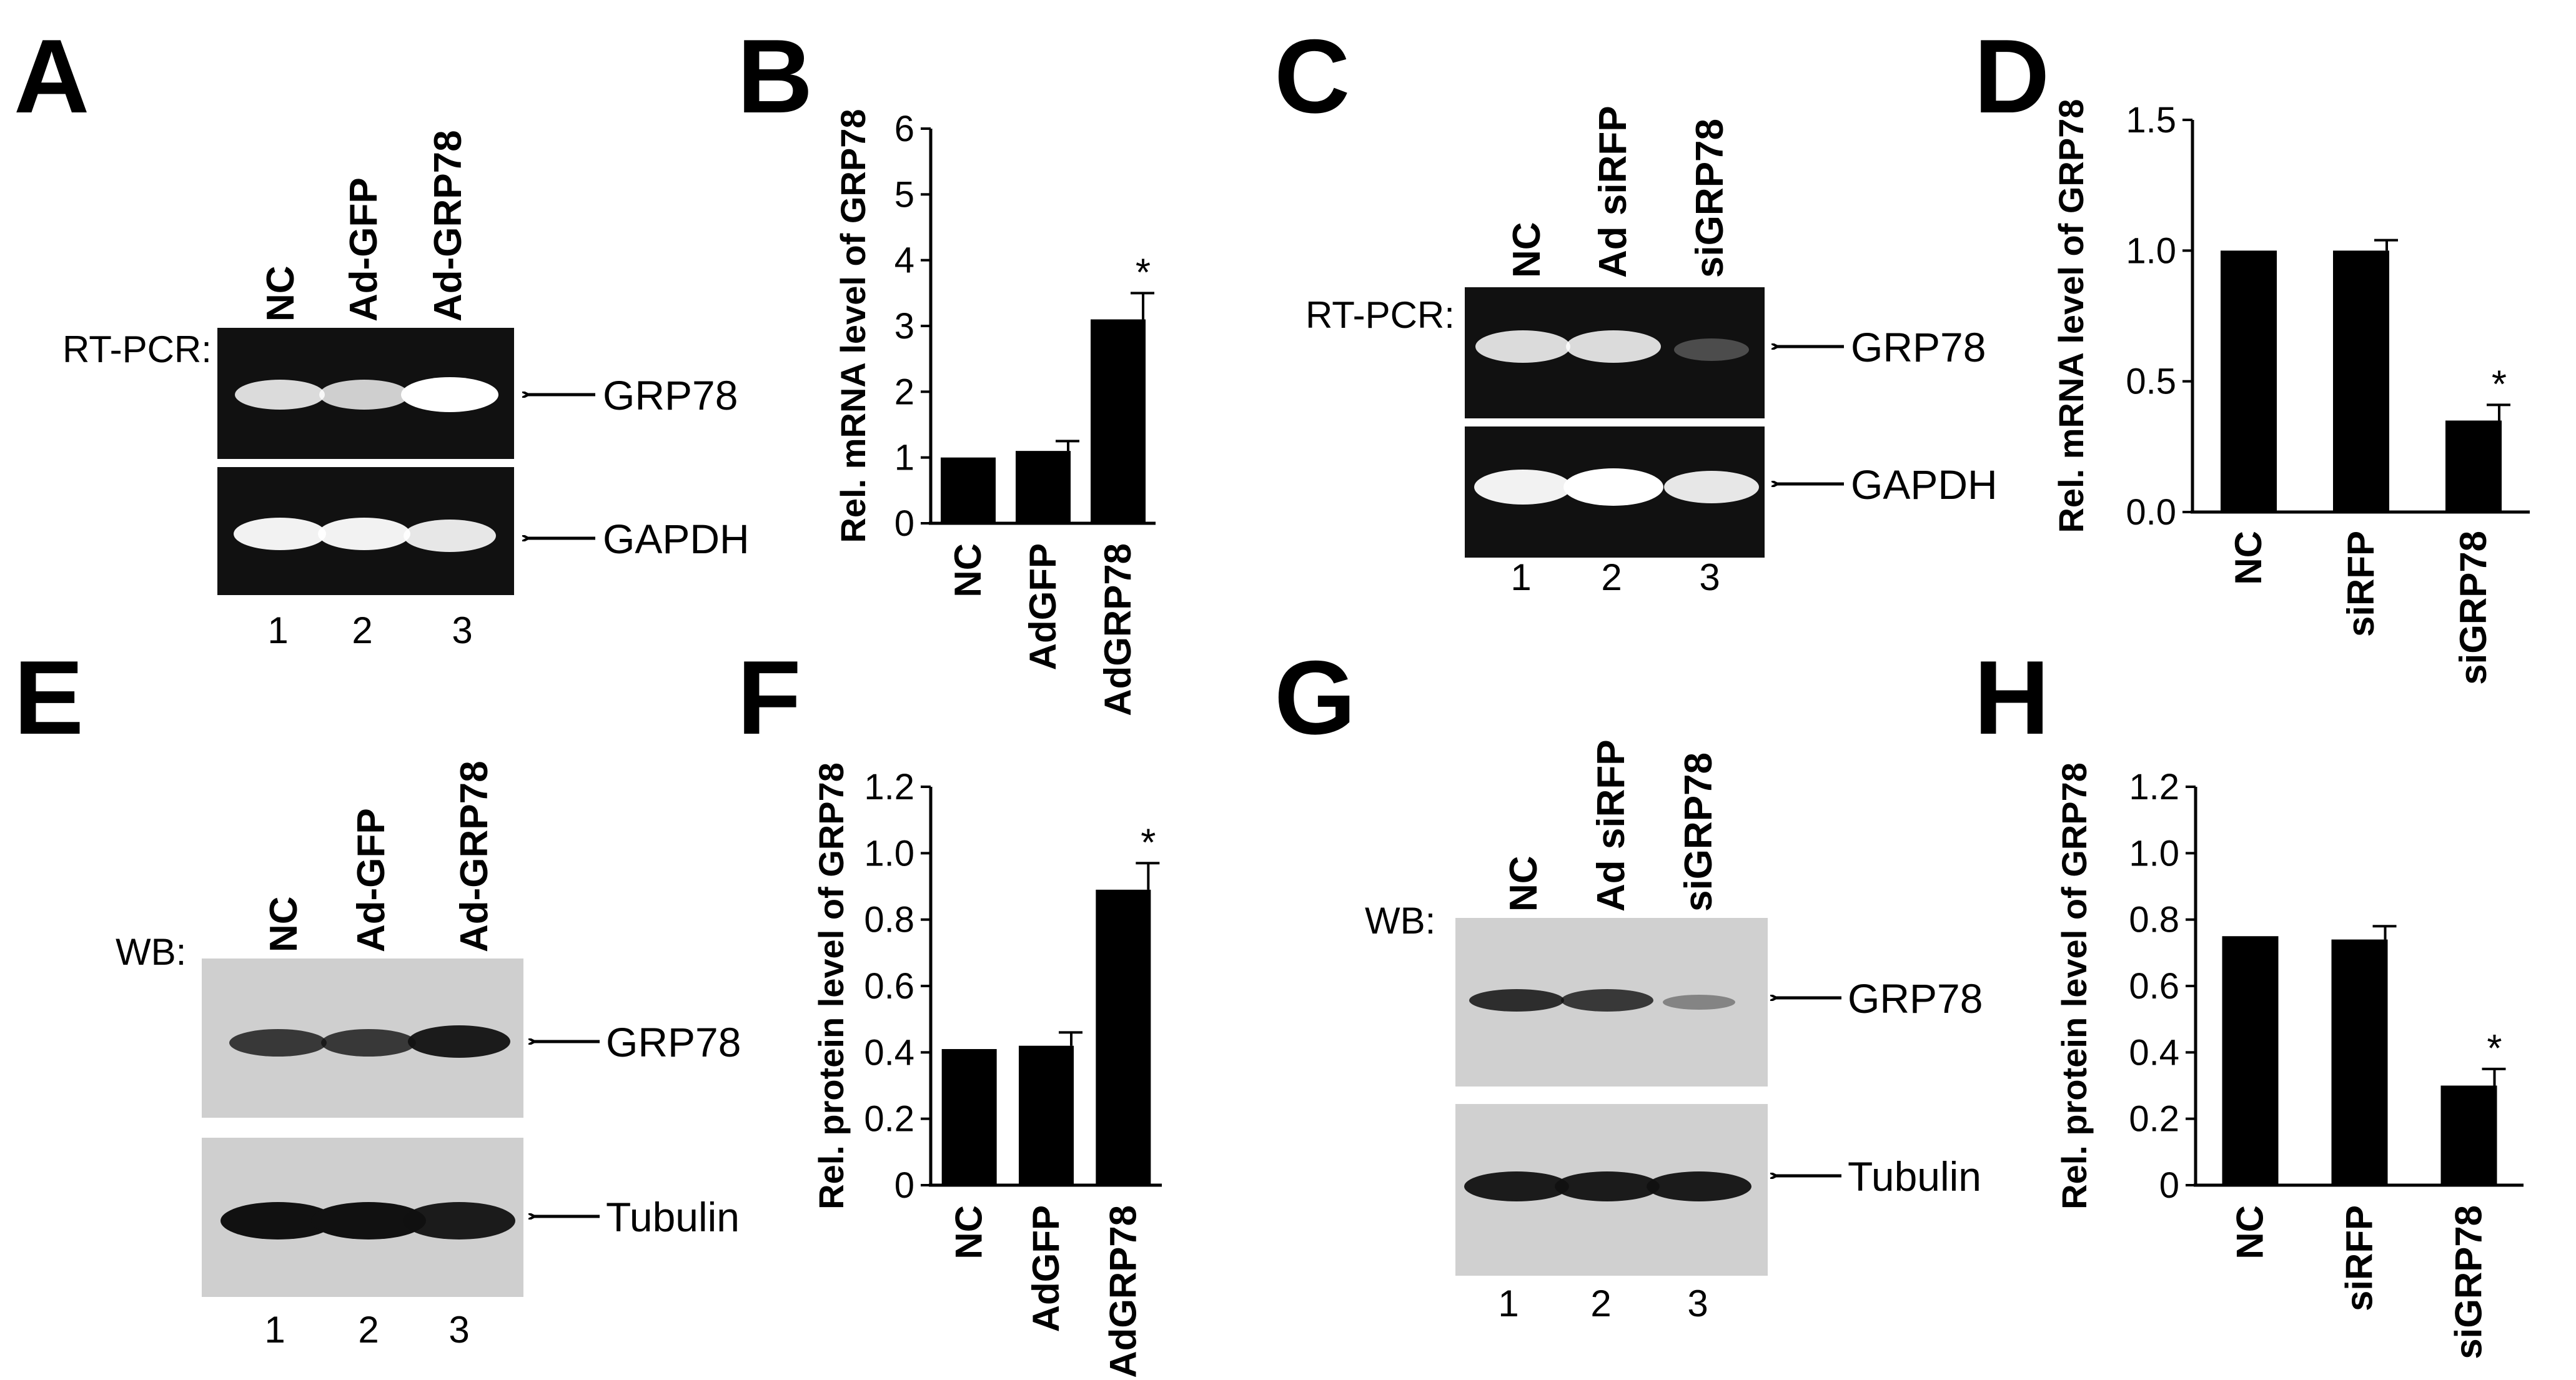 The image size is (2576, 1380). What do you see at coordinates (1523, 883) in the screenshot?
I see `gel-g-lane-header-1: NC` at bounding box center [1523, 883].